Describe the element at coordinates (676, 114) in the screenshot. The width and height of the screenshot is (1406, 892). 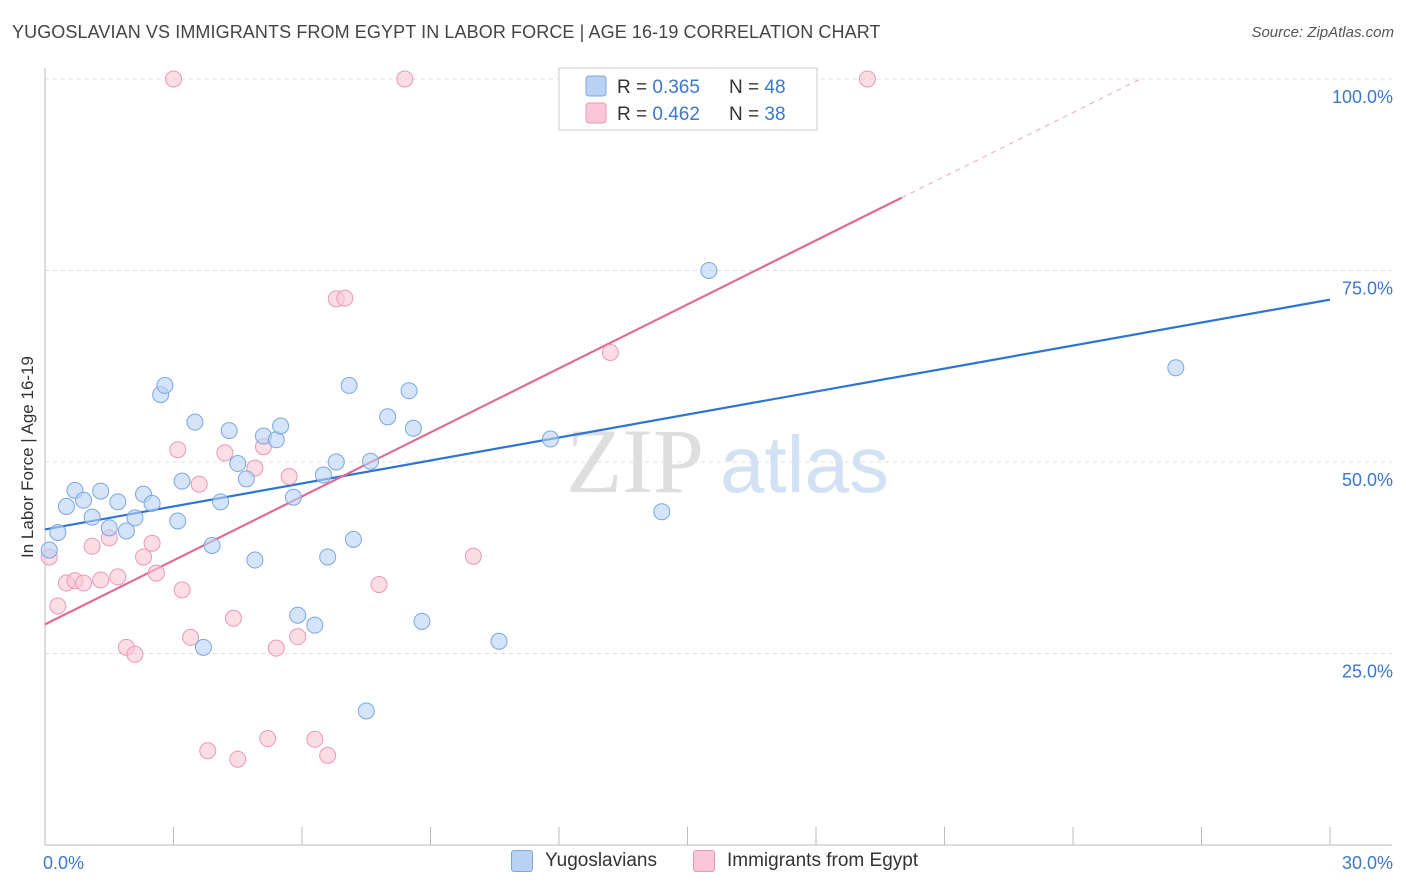
I see `legend-r-value: 0.462` at that location.